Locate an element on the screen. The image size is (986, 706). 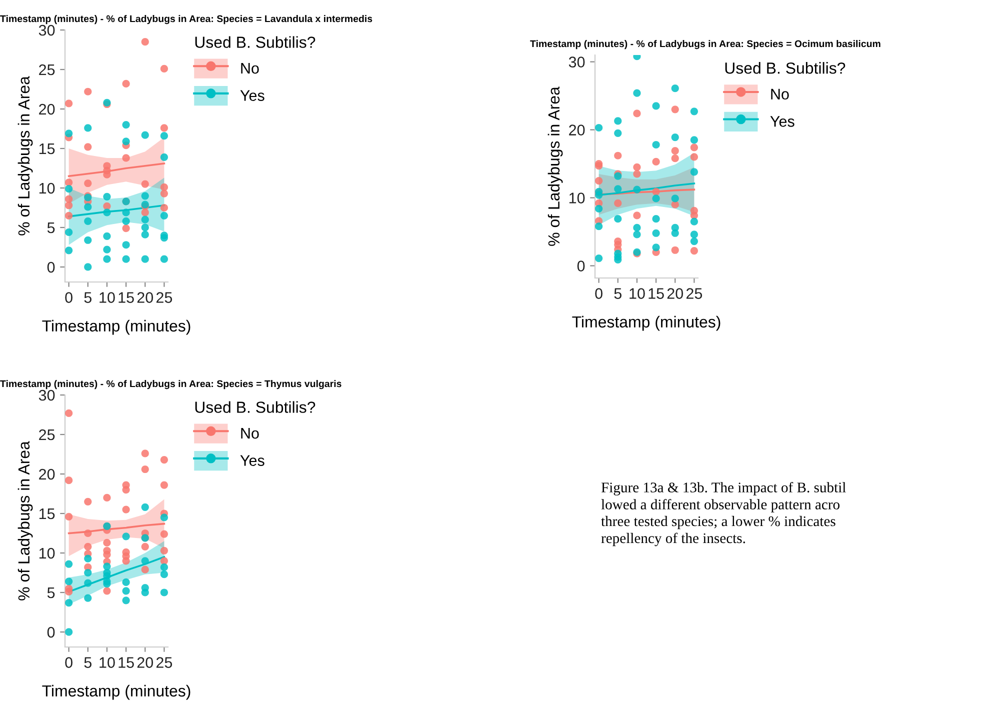
caption: Figure 13a & 13b. The impact of B. subtil lowed a different observable pattern acro three tested species; a lower % indicates repellency of the insects. is located at coordinates (723, 514).